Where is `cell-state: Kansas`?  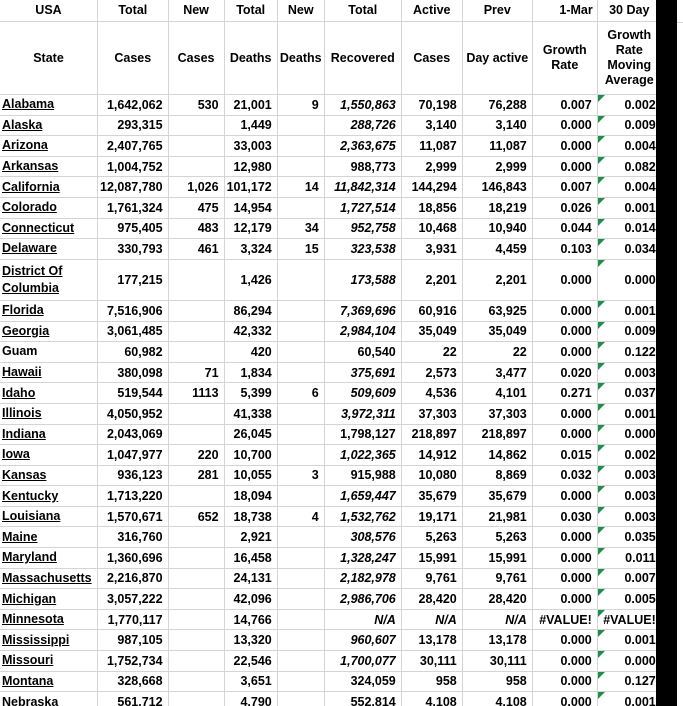 cell-state: Kansas is located at coordinates (49, 475).